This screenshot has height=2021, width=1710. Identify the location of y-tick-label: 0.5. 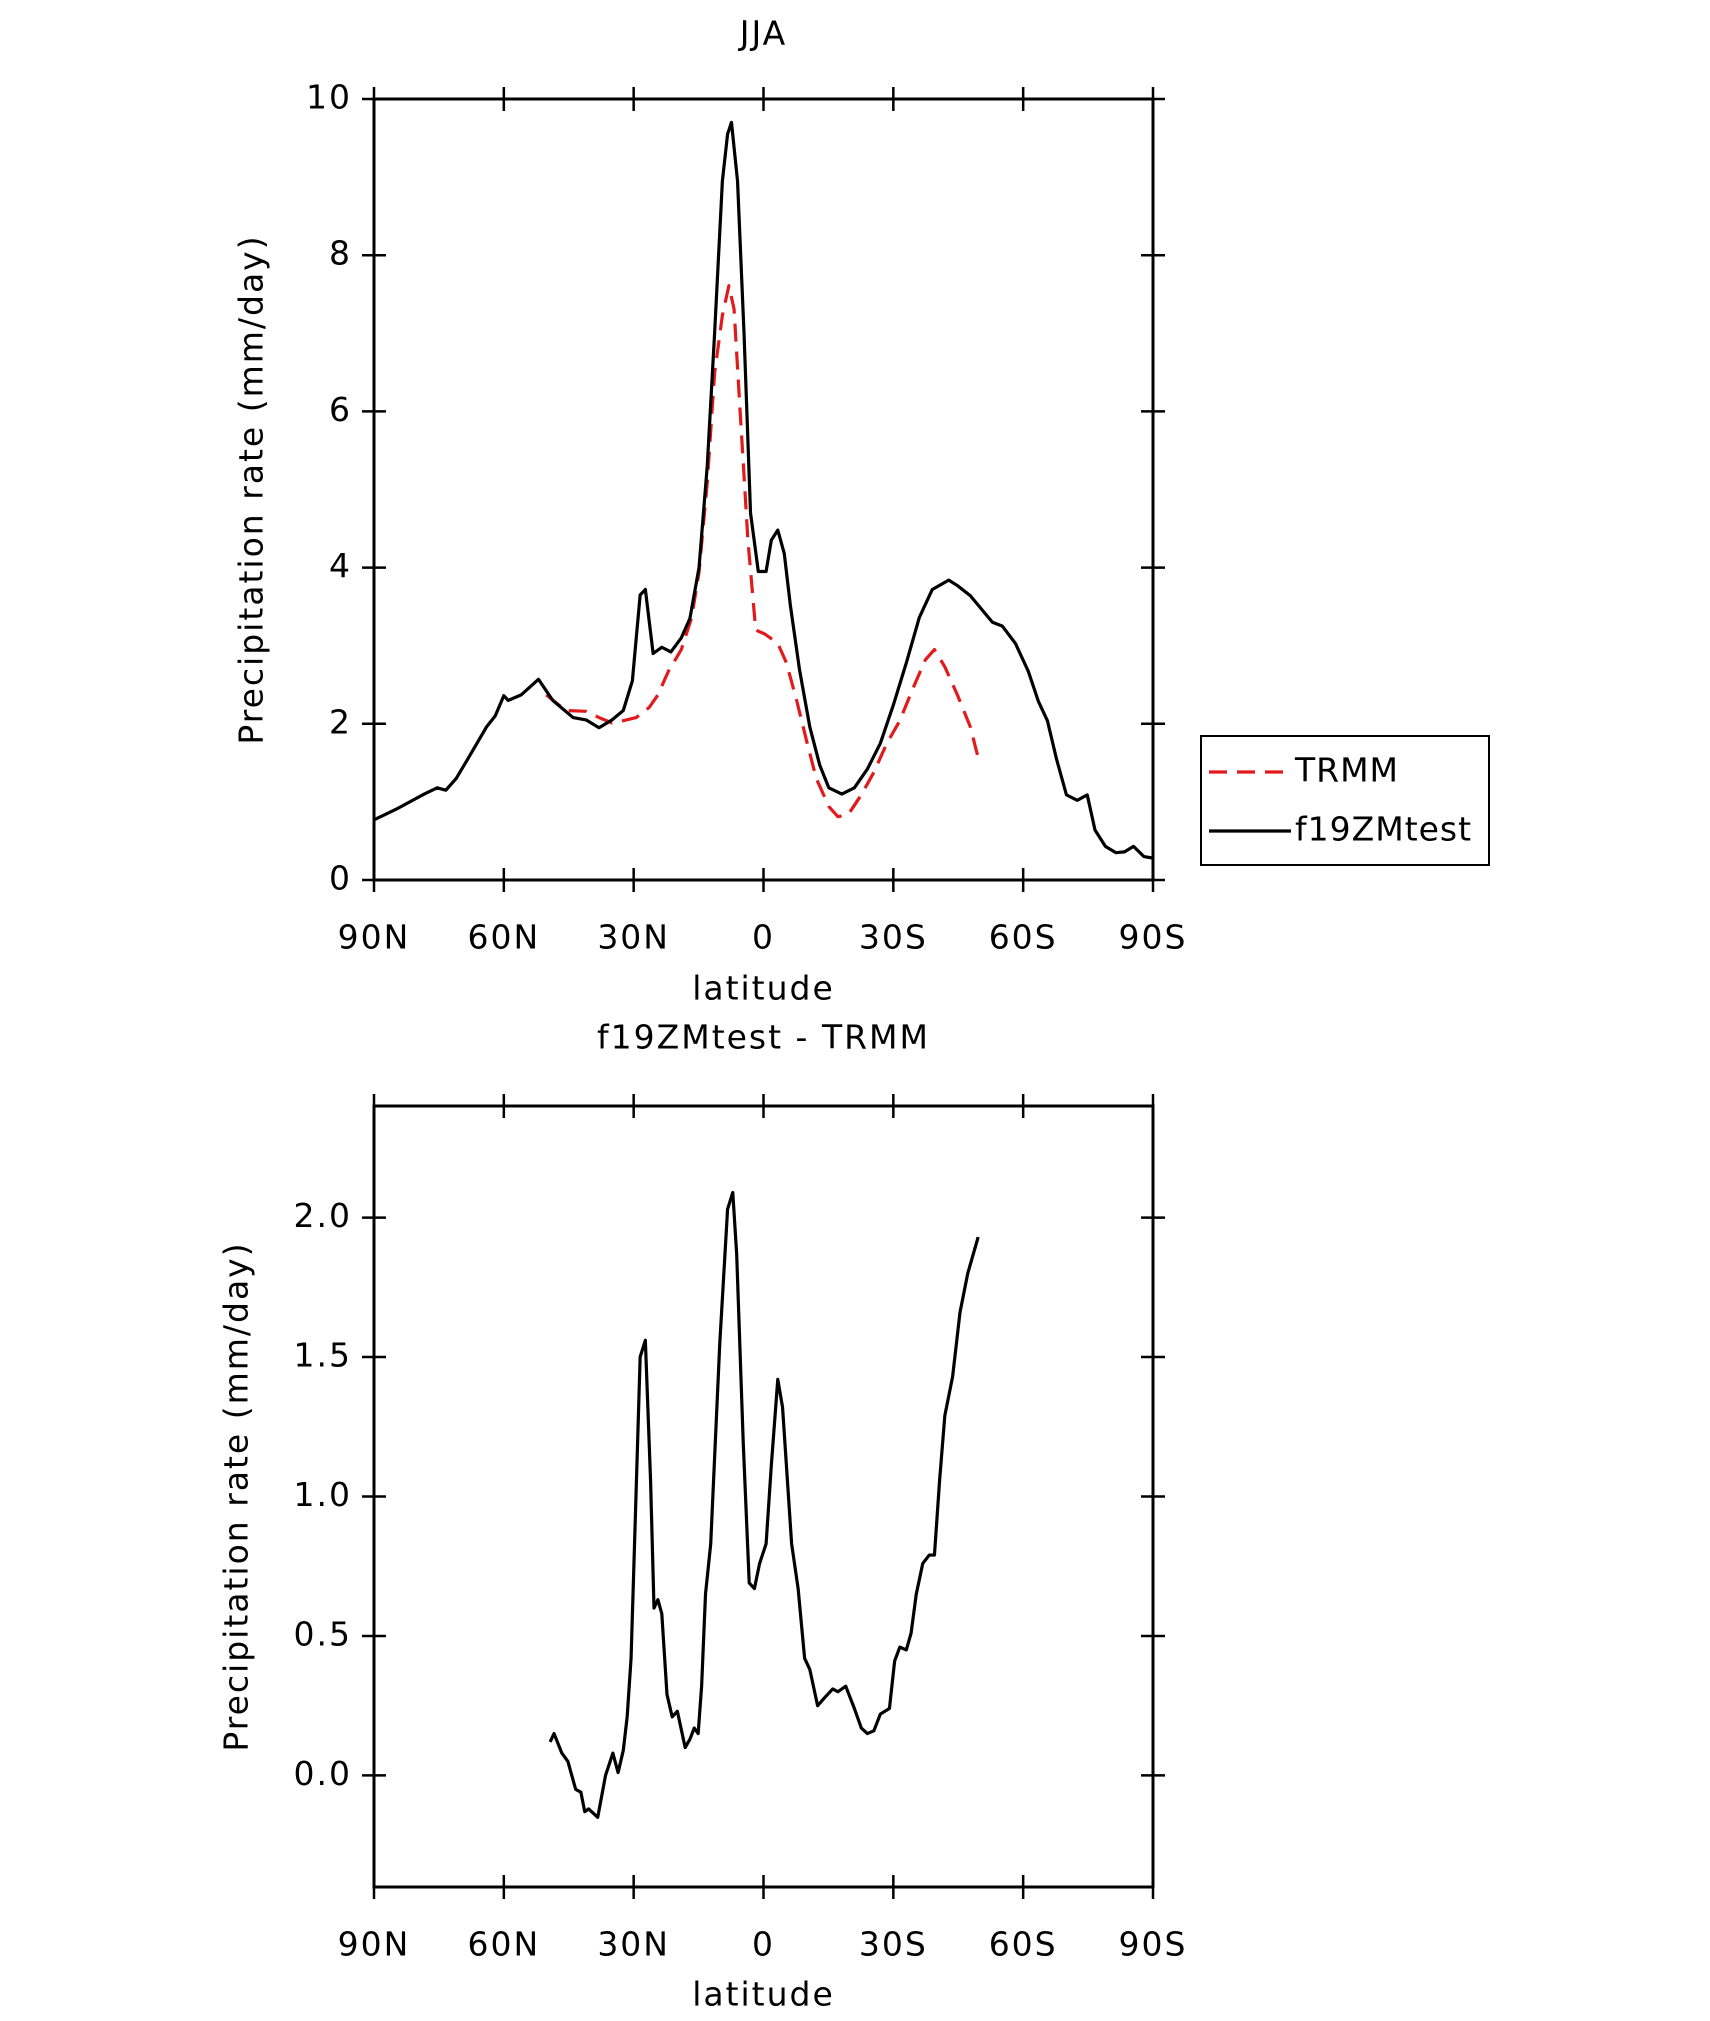
(323, 1633).